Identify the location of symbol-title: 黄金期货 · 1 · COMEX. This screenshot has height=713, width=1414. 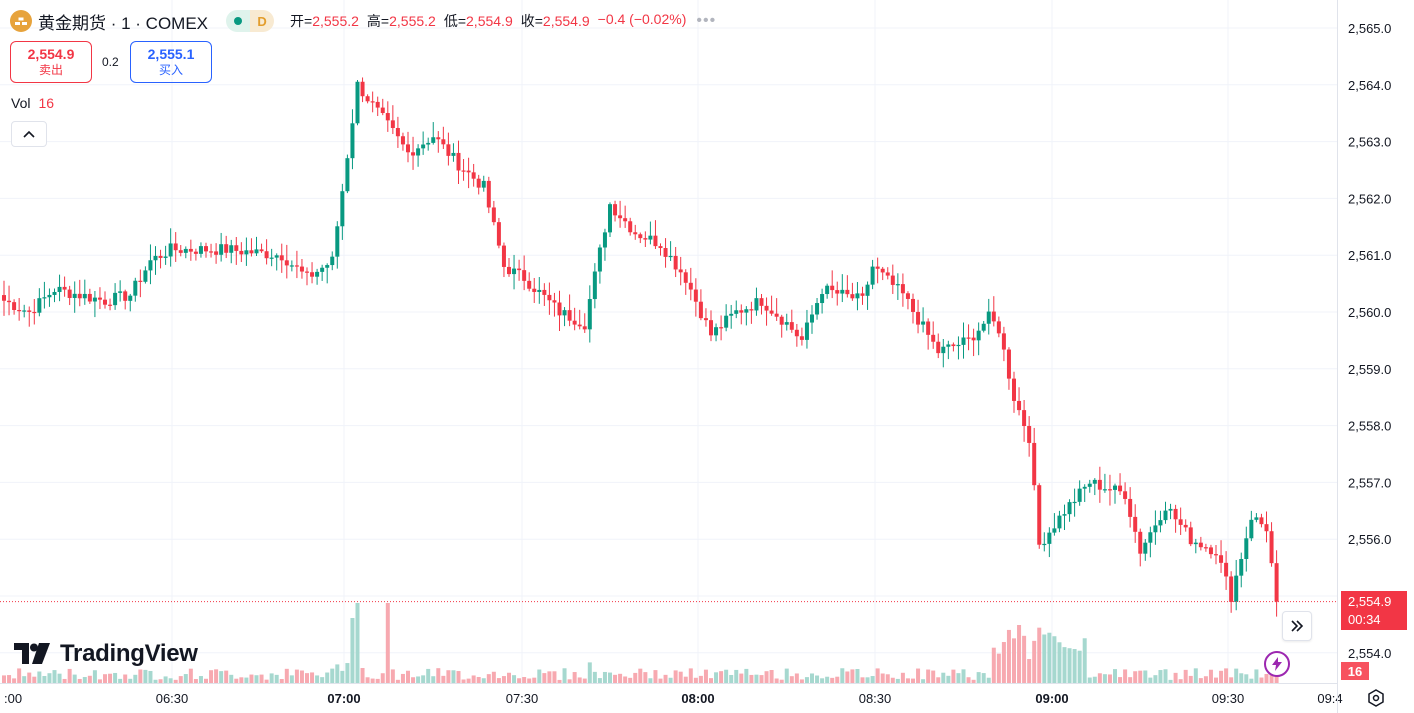
(123, 23).